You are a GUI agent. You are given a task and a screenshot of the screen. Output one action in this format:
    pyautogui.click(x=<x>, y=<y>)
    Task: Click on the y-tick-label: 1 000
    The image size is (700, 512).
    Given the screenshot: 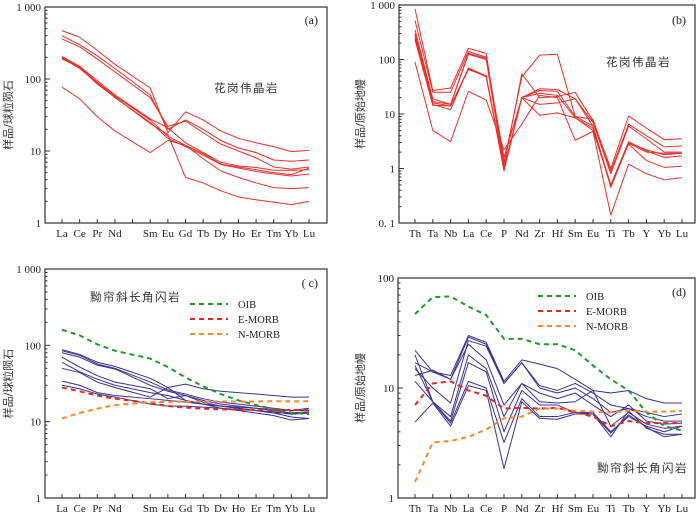 What is the action you would take?
    pyautogui.click(x=382, y=6)
    